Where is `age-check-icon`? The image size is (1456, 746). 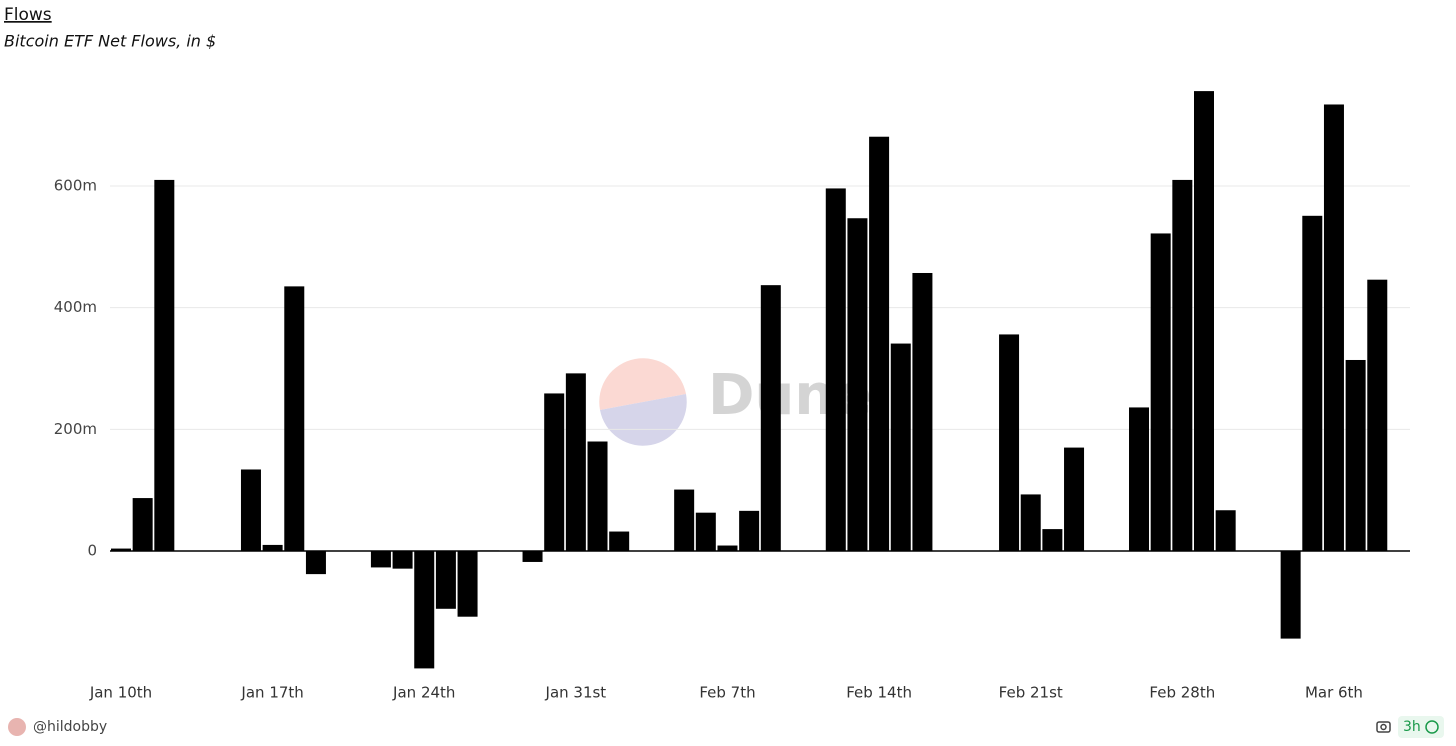 age-check-icon is located at coordinates (1432, 727).